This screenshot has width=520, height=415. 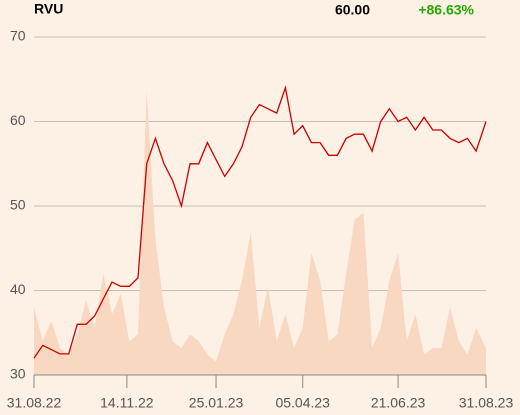 What do you see at coordinates (34, 403) in the screenshot?
I see `x-tick-label: 31.08.22` at bounding box center [34, 403].